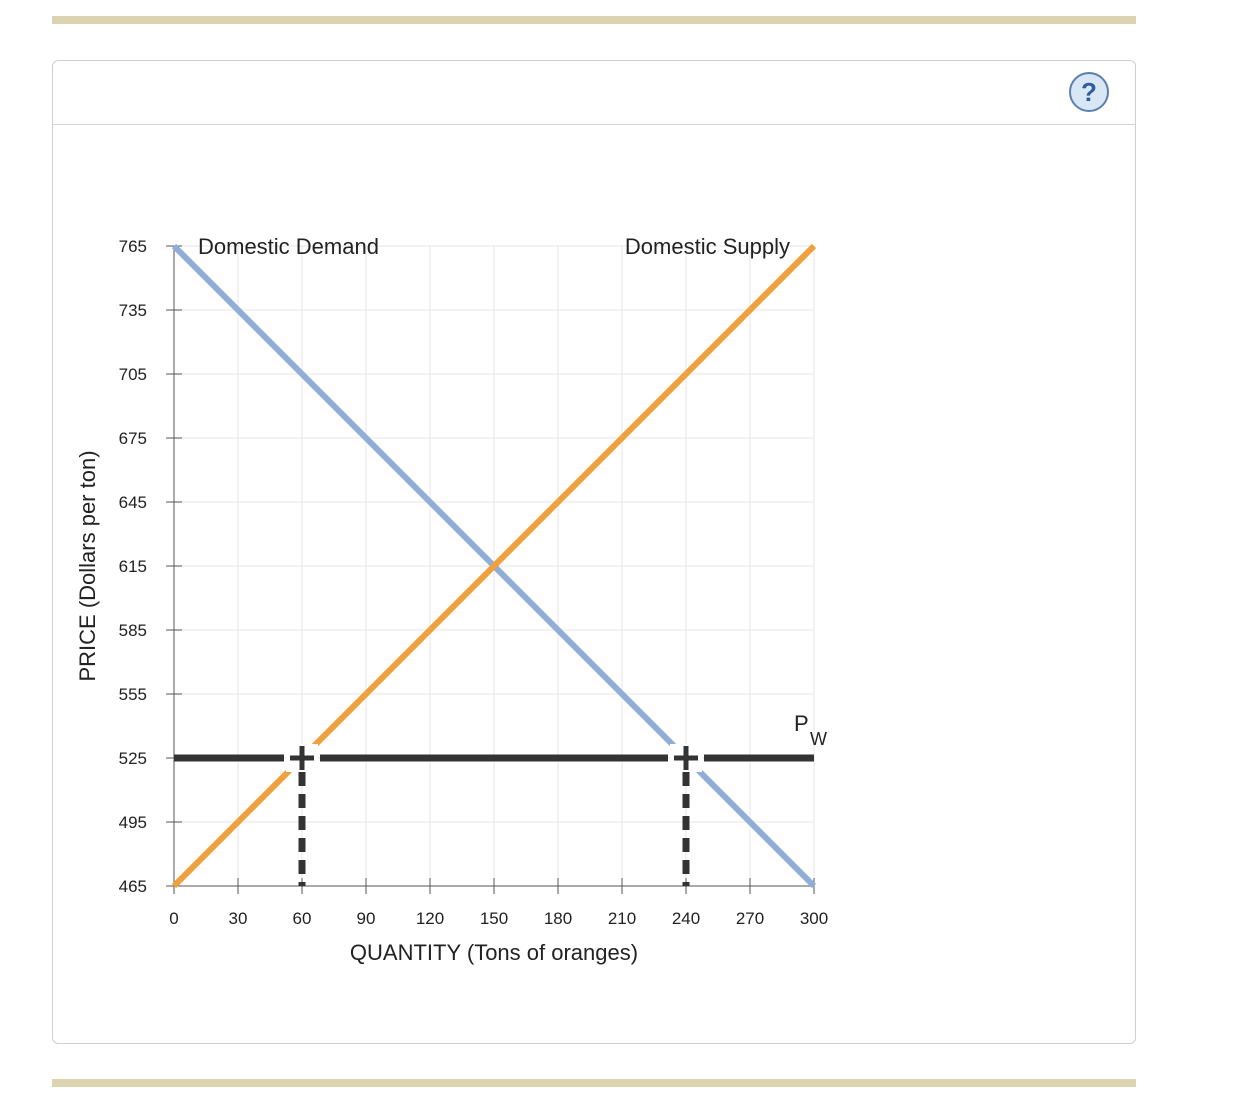 The height and width of the screenshot is (1102, 1242). What do you see at coordinates (133, 822) in the screenshot?
I see `y-tick-label: 495` at bounding box center [133, 822].